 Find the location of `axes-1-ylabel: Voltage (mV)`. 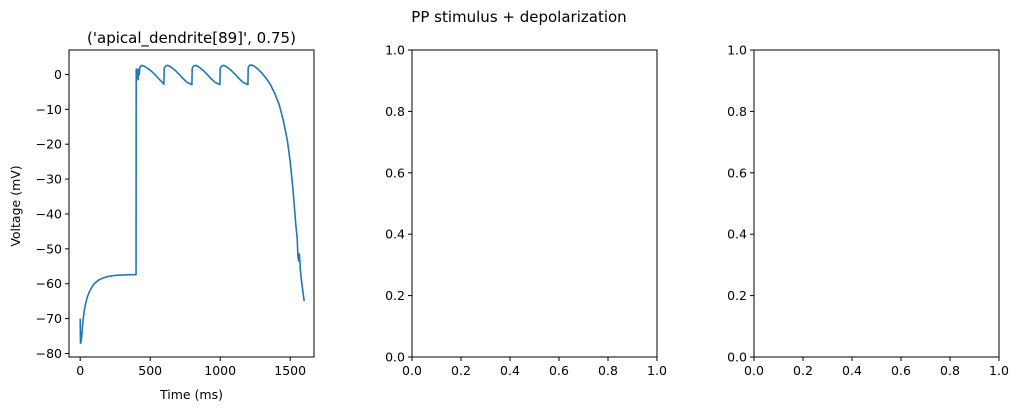

axes-1-ylabel: Voltage (mV) is located at coordinates (15, 205).